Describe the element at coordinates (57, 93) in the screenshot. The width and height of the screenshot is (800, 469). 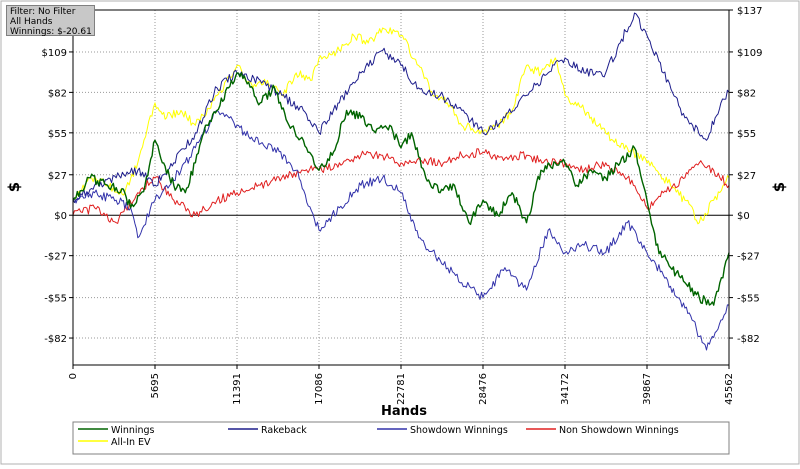
I see `y-tick-label-left: $82` at that location.